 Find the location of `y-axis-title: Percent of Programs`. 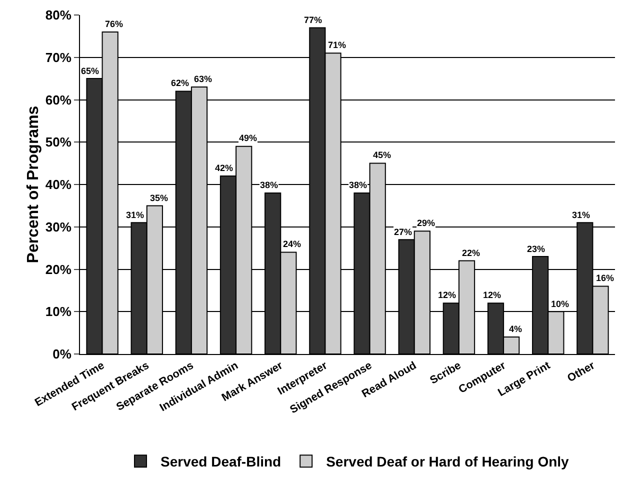

y-axis-title: Percent of Programs is located at coordinates (33, 185).